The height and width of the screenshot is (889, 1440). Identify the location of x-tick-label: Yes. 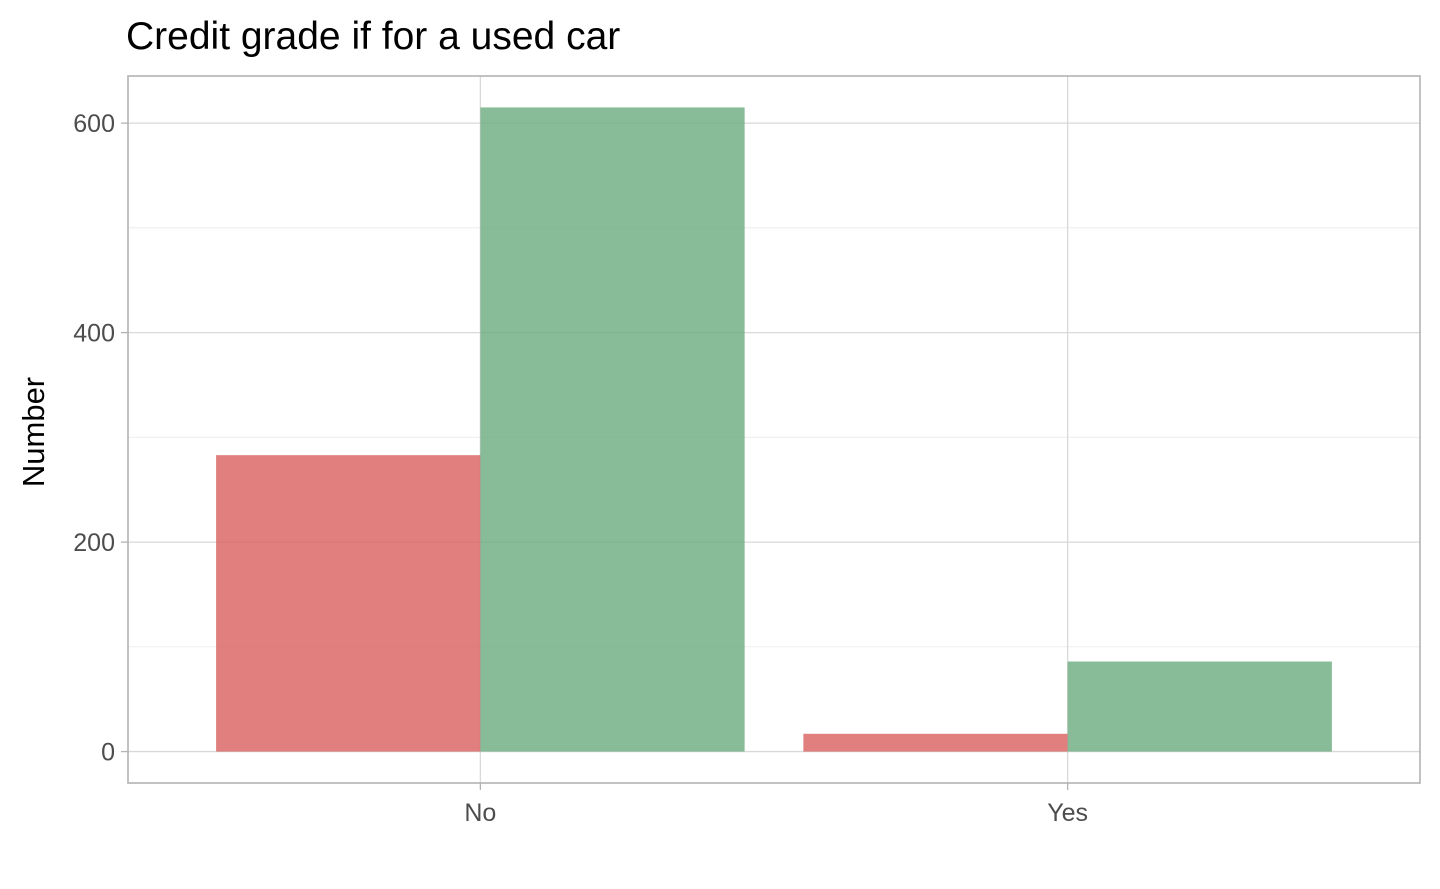
(1067, 813).